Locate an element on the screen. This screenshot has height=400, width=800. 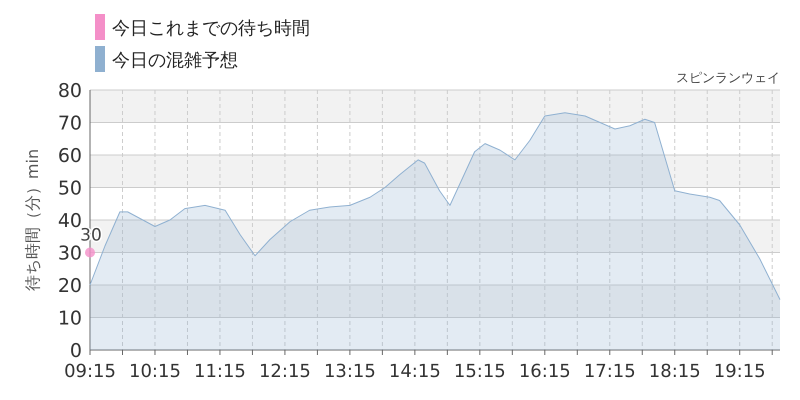
legend-label: 今日の混雑予想 is located at coordinates (175, 60).